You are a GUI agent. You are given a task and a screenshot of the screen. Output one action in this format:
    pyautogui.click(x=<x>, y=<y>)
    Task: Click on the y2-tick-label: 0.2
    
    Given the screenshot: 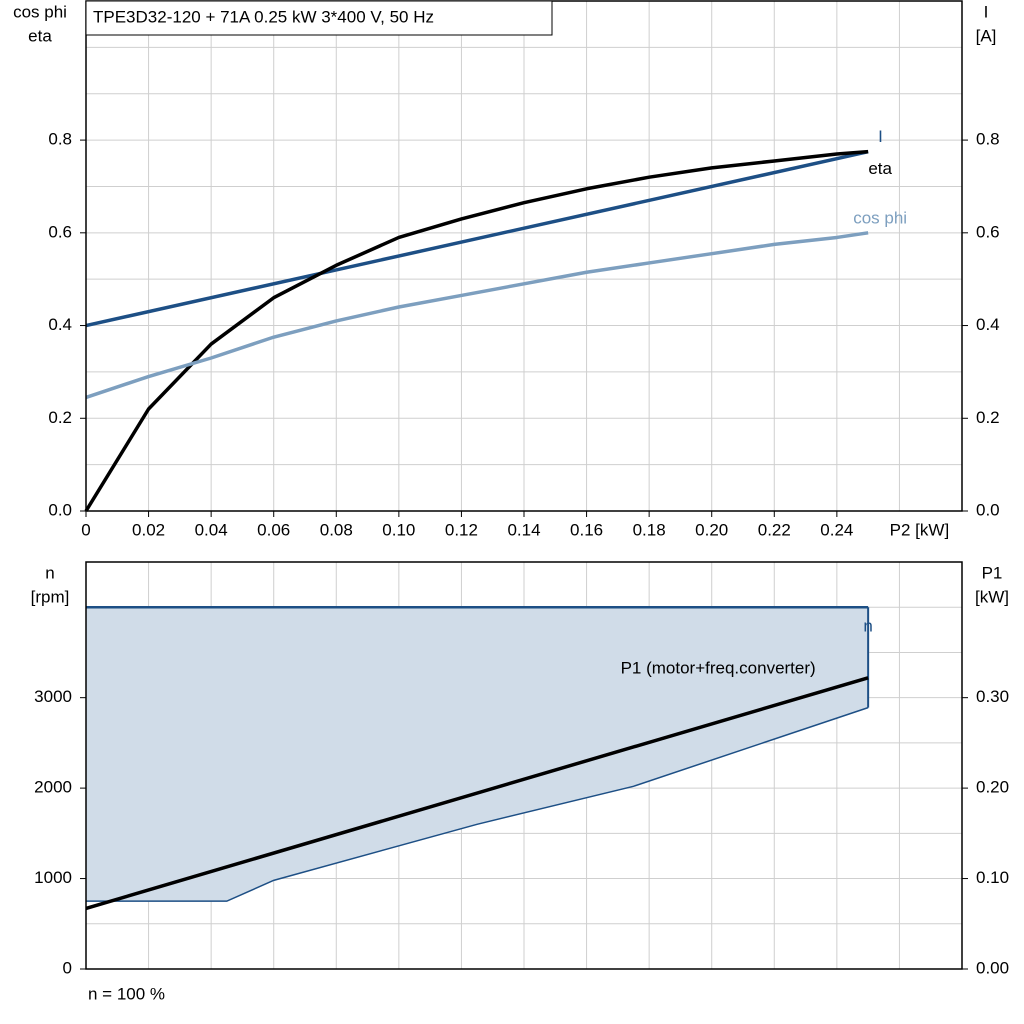 What is the action you would take?
    pyautogui.click(x=988, y=417)
    